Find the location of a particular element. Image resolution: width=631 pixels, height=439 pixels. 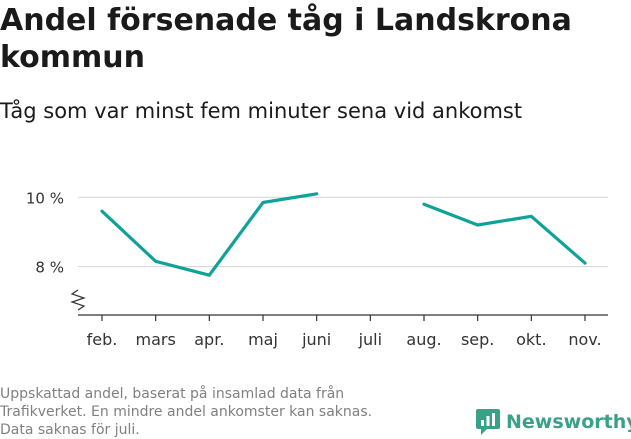

y-tick-label: 8 % is located at coordinates (49, 268).